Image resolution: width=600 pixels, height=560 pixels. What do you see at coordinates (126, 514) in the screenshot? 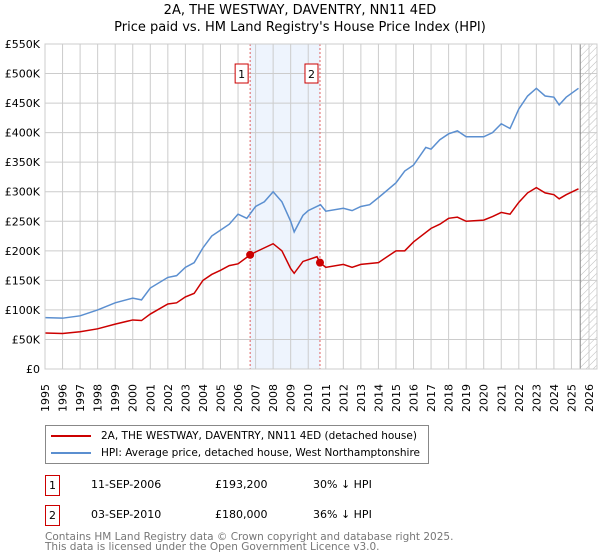
I see `sale-date: 03-SEP-2010` at bounding box center [126, 514].